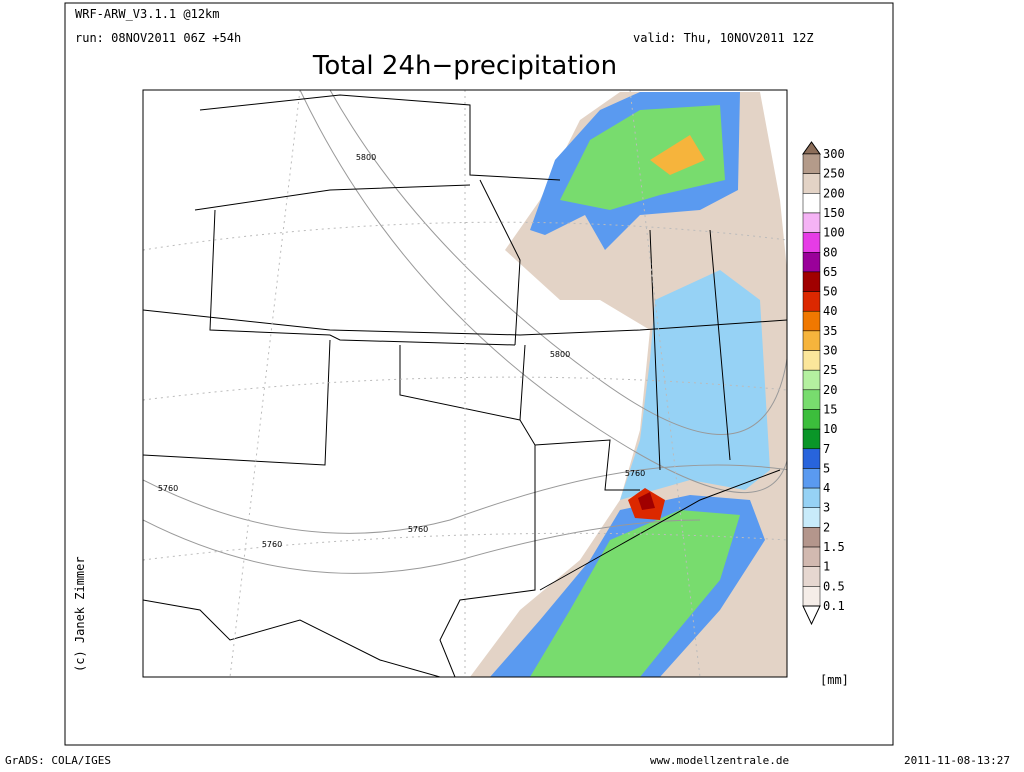  I want to click on legend-label: 30, so click(830, 351).